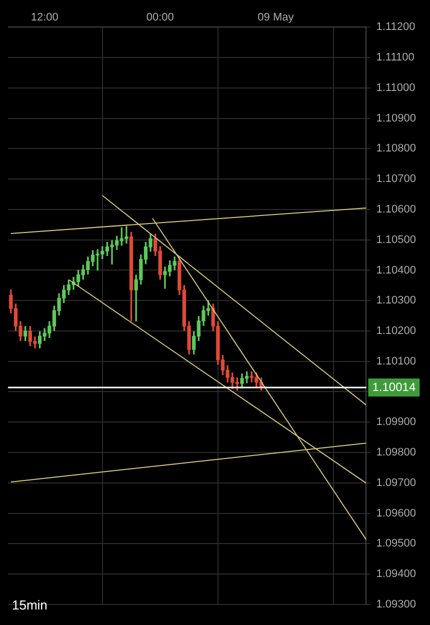 Image resolution: width=430 pixels, height=625 pixels. What do you see at coordinates (395, 58) in the screenshot?
I see `y-tick-label: 1.11100` at bounding box center [395, 58].